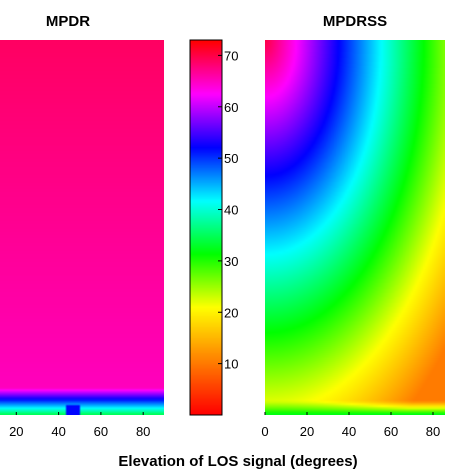 This screenshot has width=474, height=474. Describe the element at coordinates (79, 425) in the screenshot. I see `mpdr-x-ticks: 20 40 60 80` at that location.